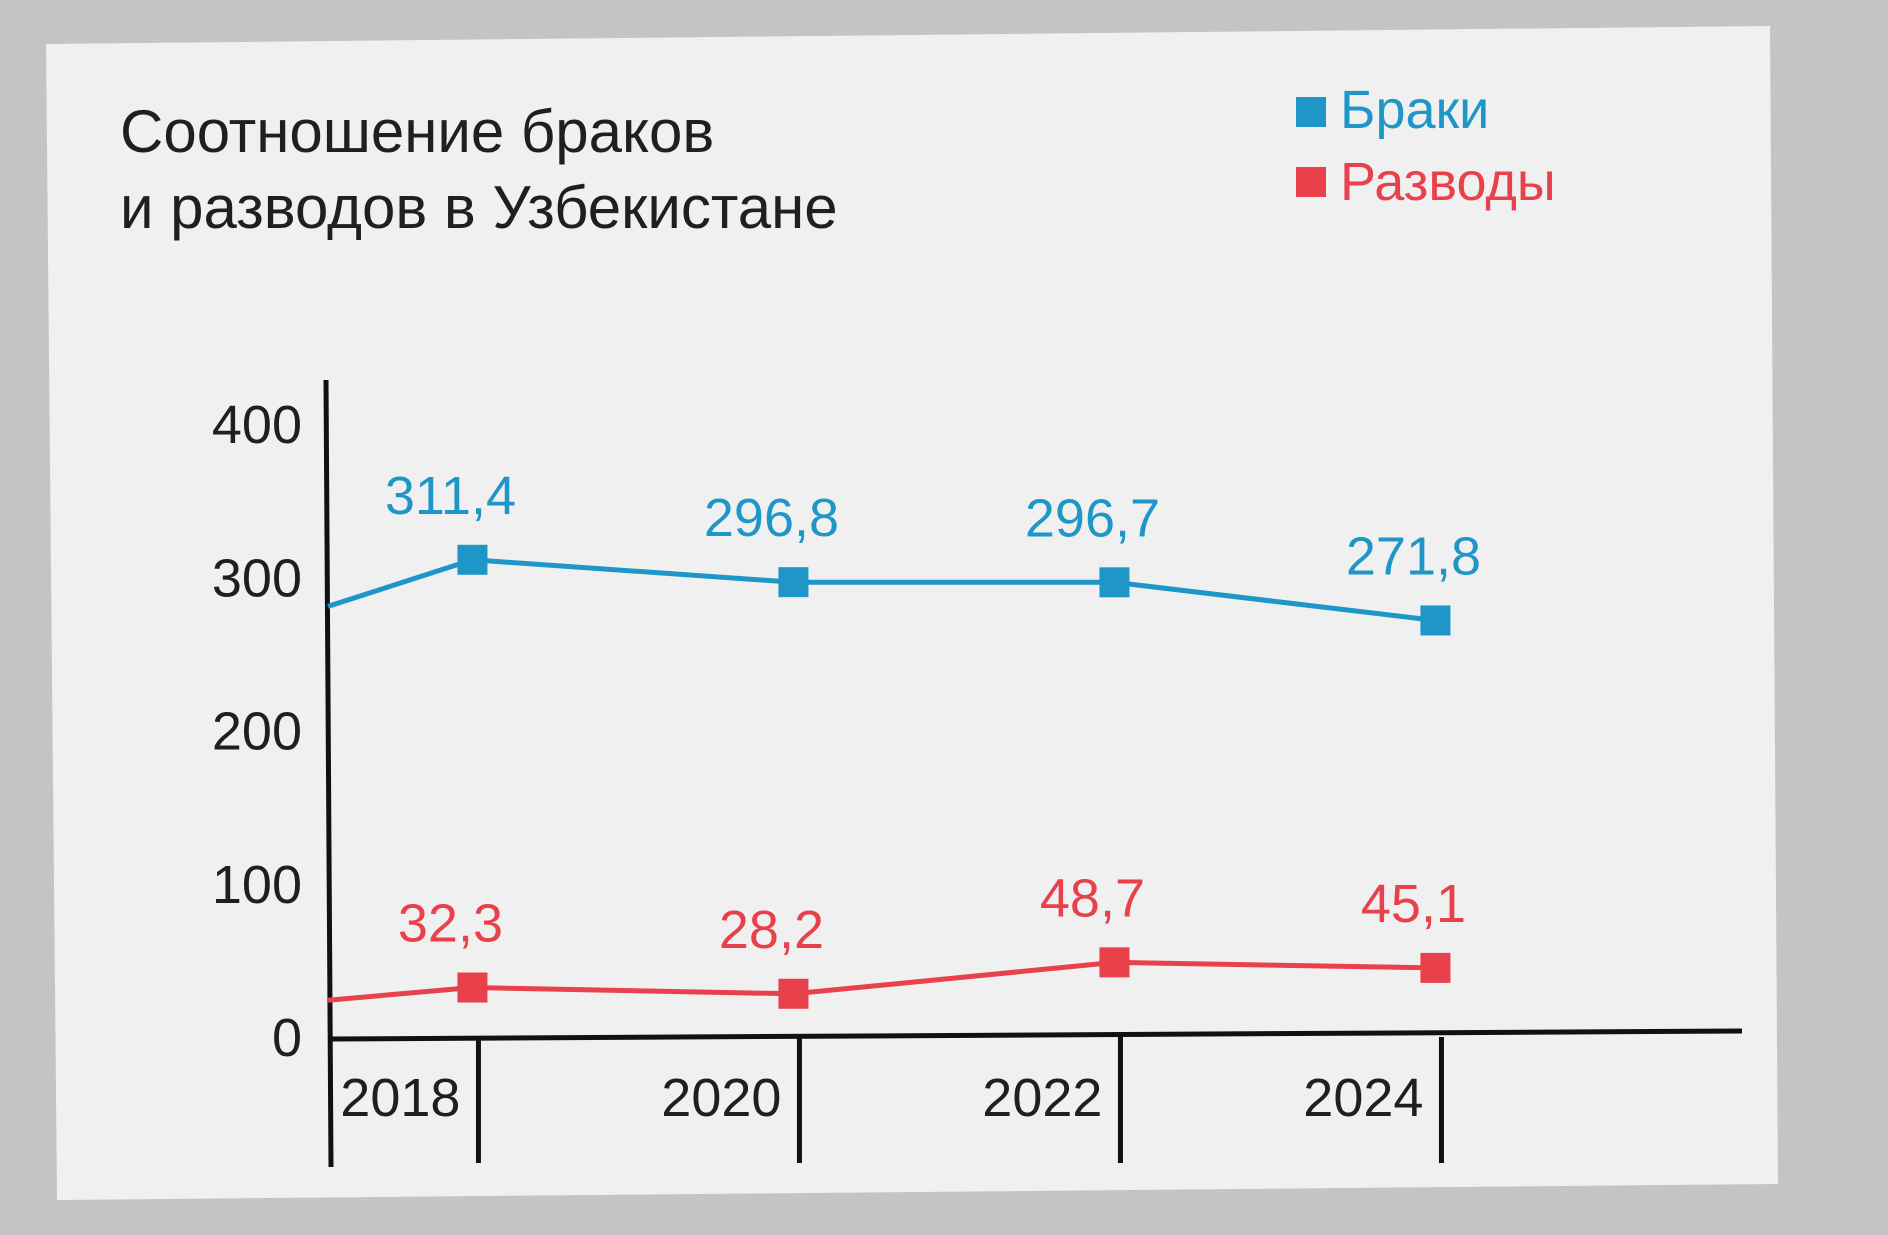  Describe the element at coordinates (417, 131) in the screenshot. I see `chart-title-line-1: Соотношение браков` at that location.